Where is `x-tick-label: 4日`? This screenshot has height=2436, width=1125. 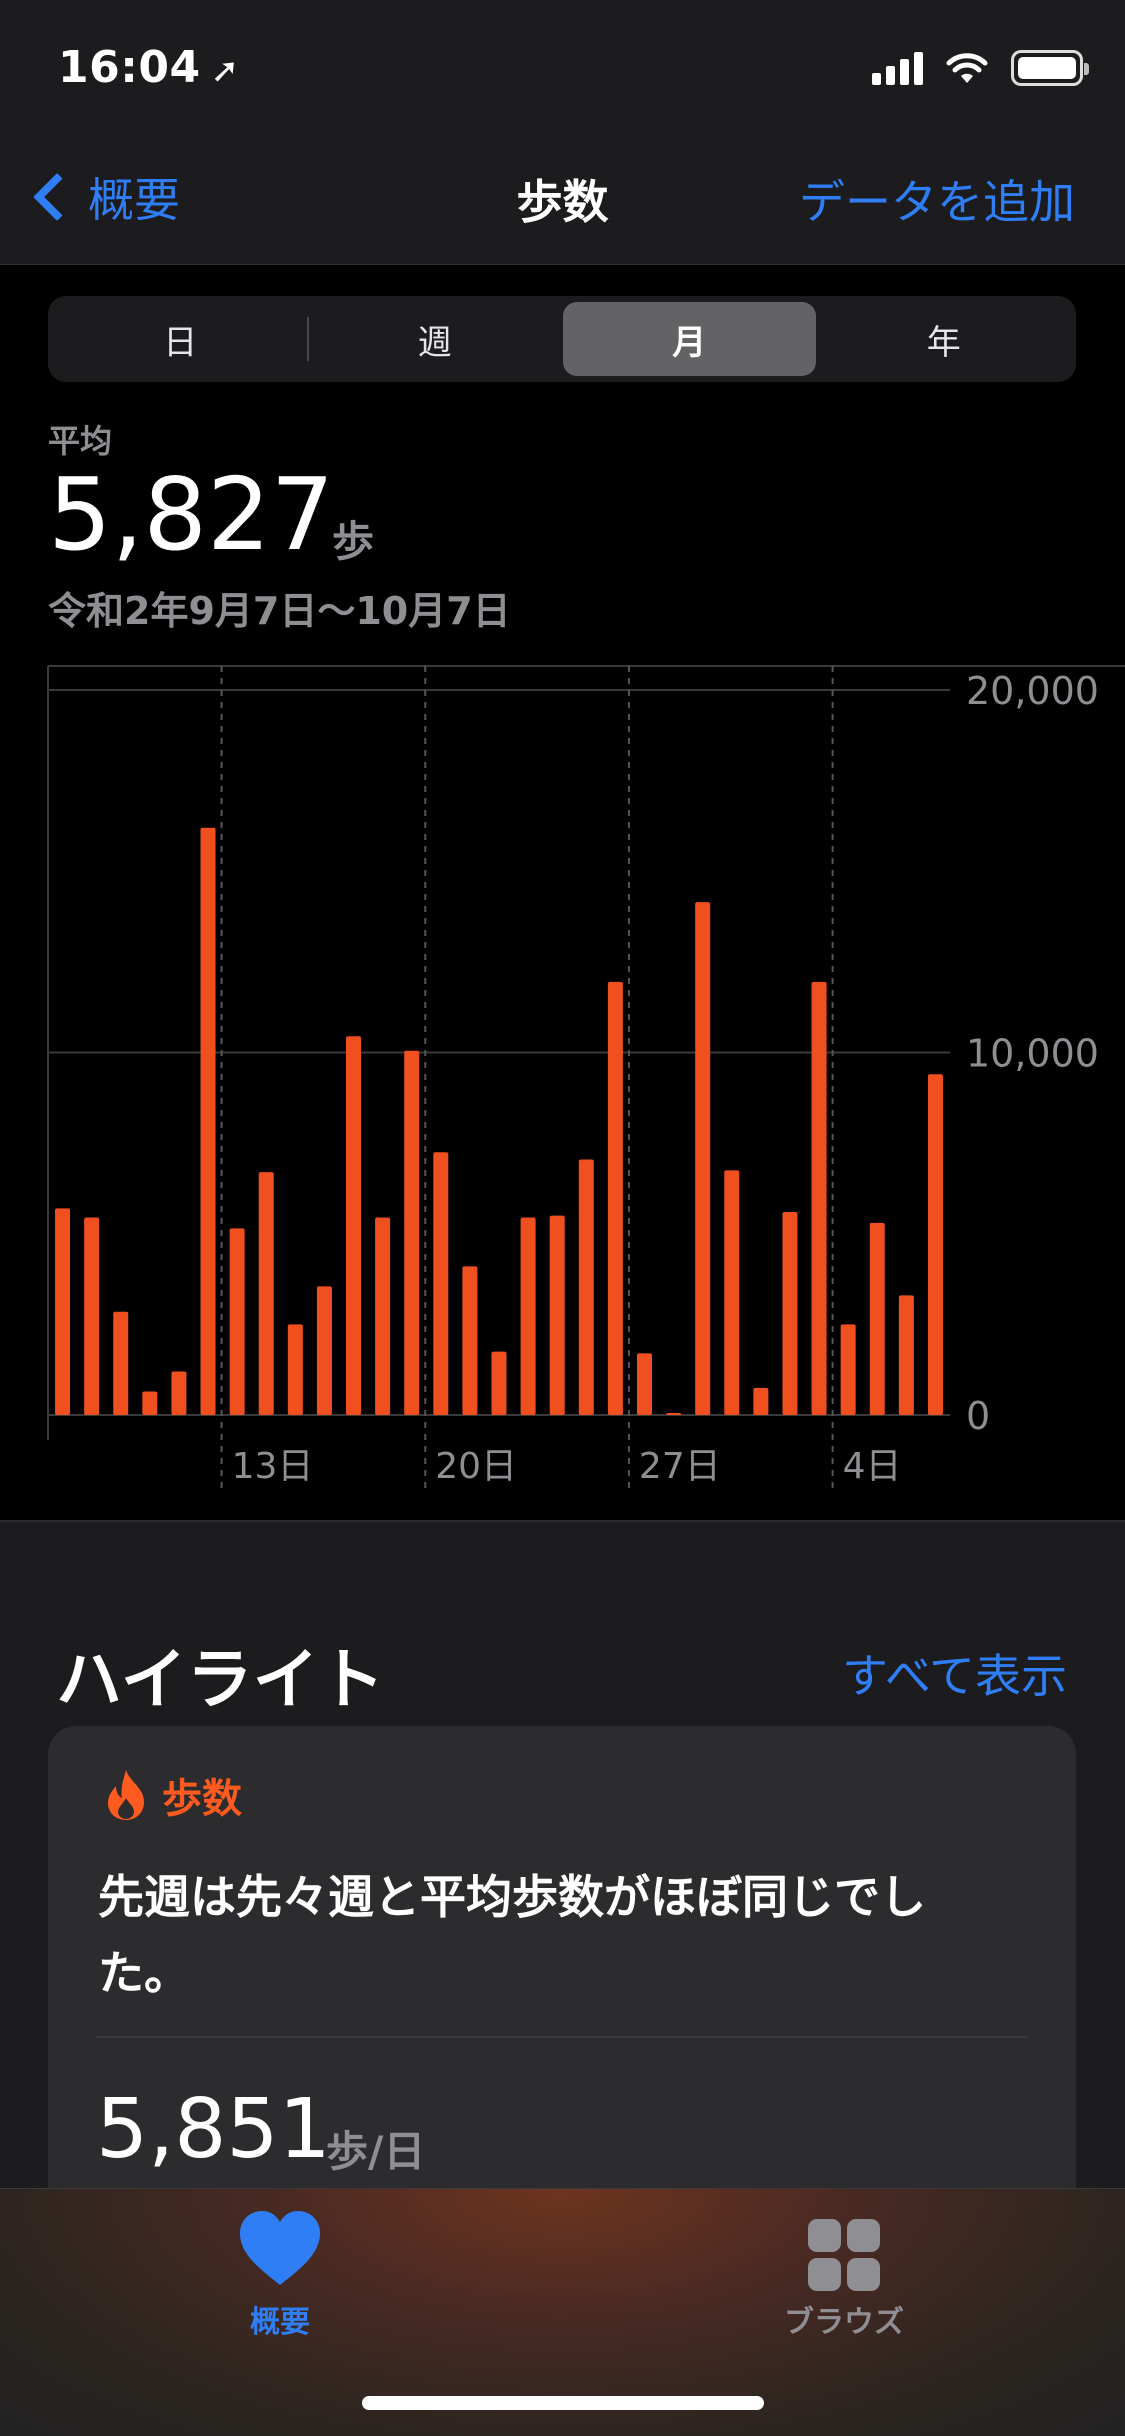
x-tick-label: 4日 is located at coordinates (872, 1466).